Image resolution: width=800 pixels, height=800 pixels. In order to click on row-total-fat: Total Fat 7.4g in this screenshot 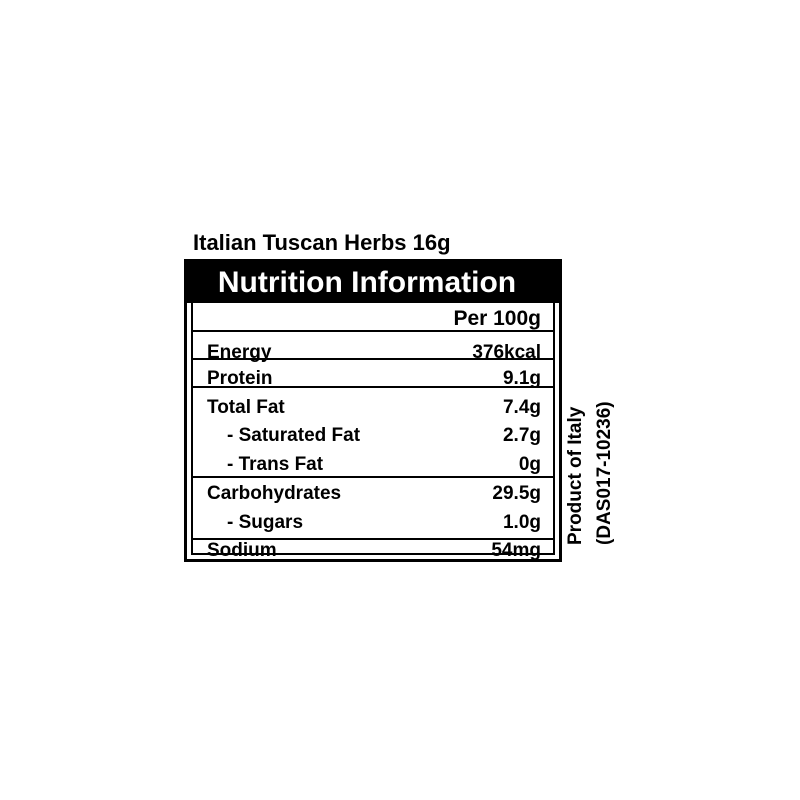, I will do `click(374, 408)`.